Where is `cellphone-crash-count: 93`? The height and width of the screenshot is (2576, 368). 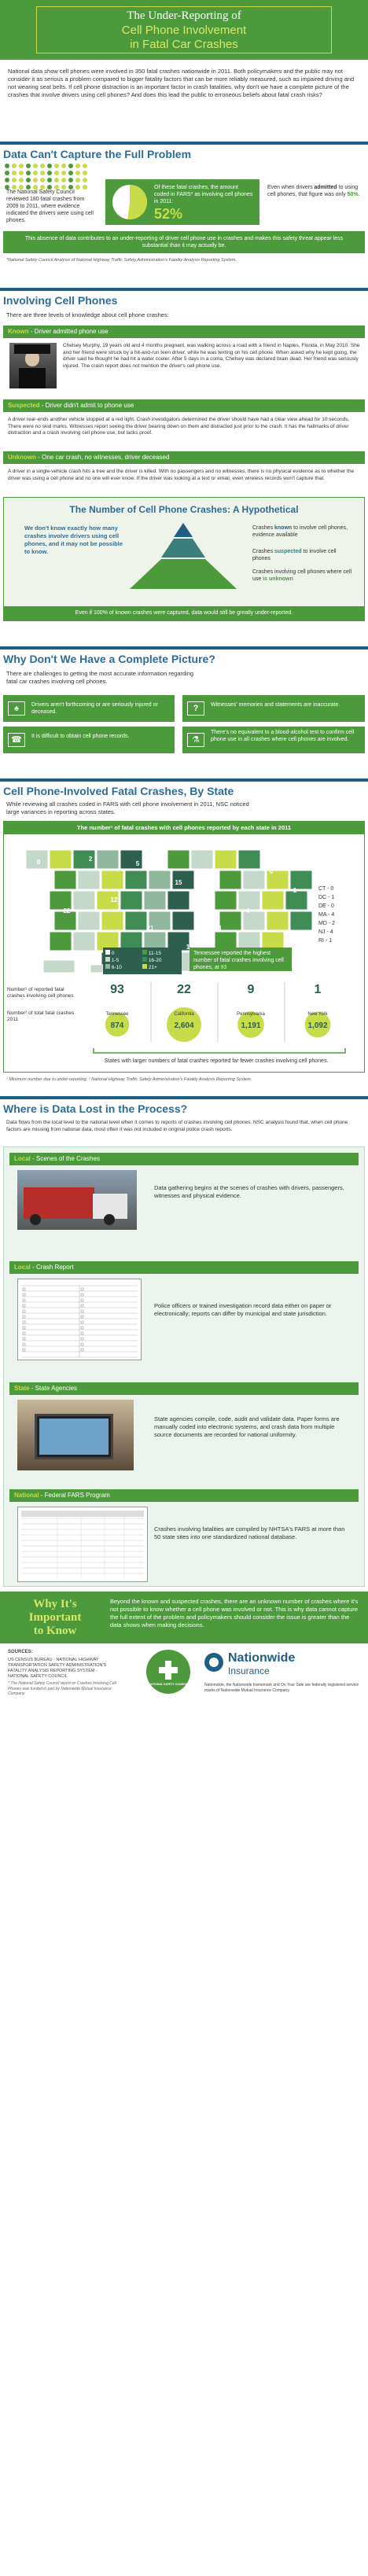
cellphone-crash-count: 93 is located at coordinates (117, 989).